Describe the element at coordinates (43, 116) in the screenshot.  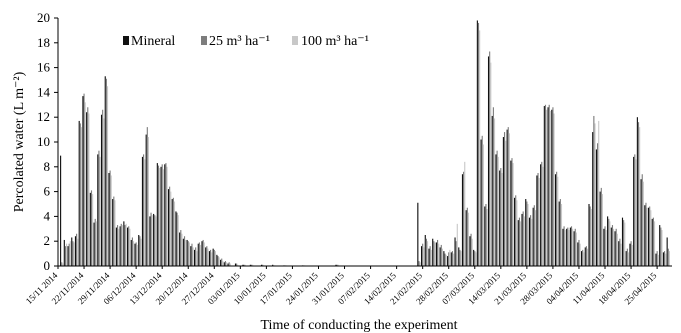
I see `y-tick-label: 12` at that location.